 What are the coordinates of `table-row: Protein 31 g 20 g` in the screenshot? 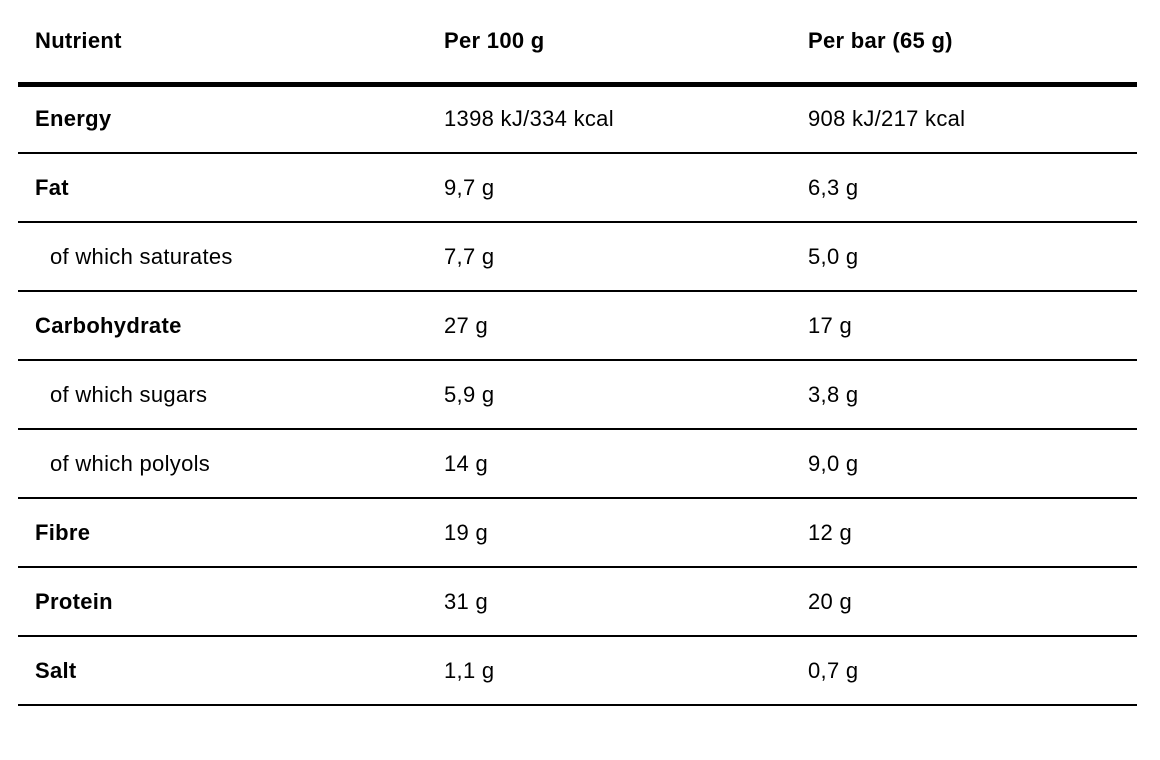 It's located at (577, 602).